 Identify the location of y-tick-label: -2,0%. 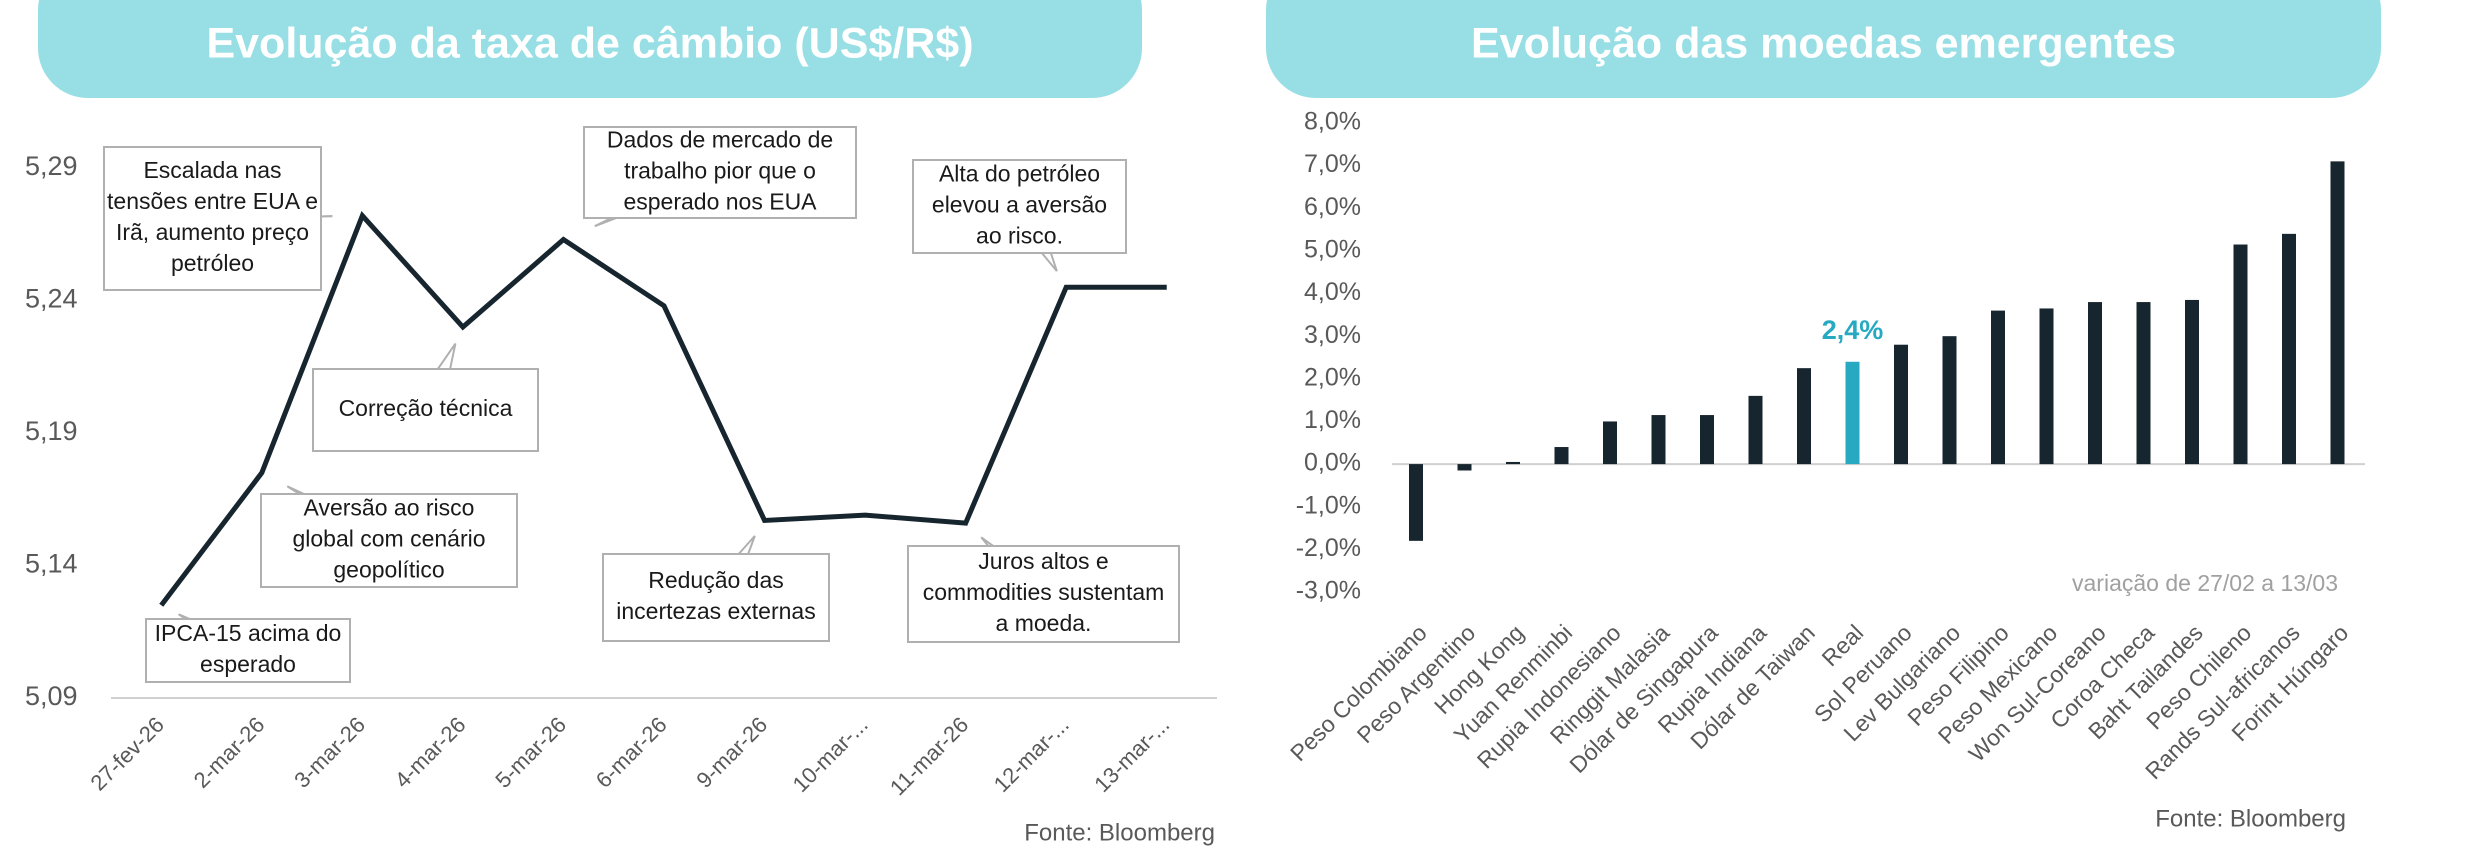
(1328, 548).